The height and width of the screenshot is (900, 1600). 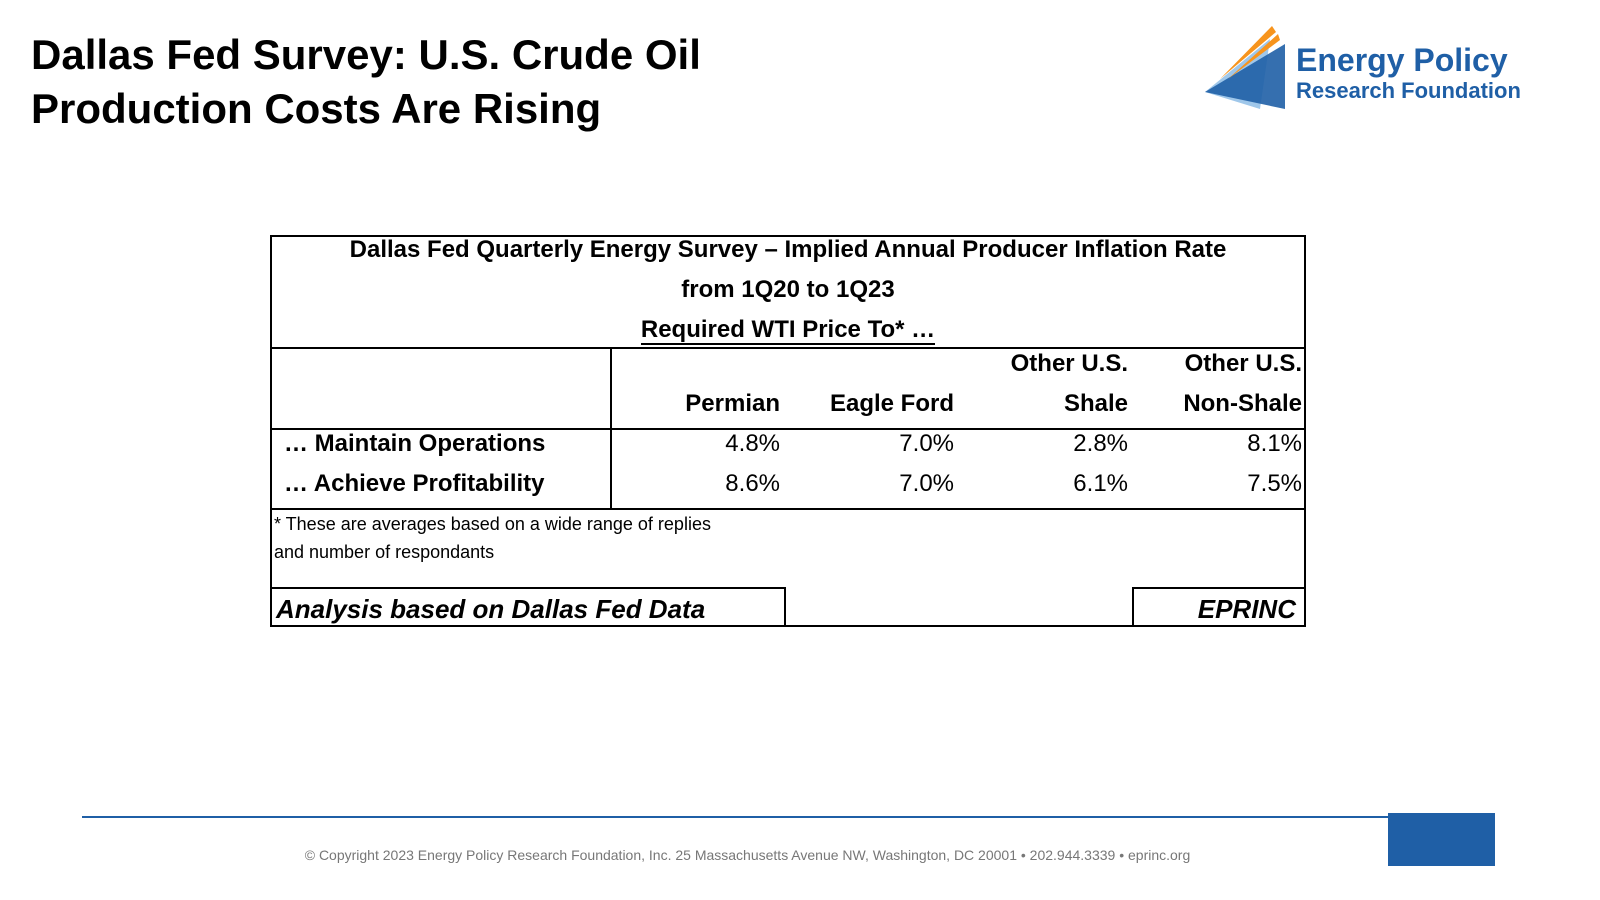 I want to click on table-cell: 2.8%, so click(x=1100, y=443).